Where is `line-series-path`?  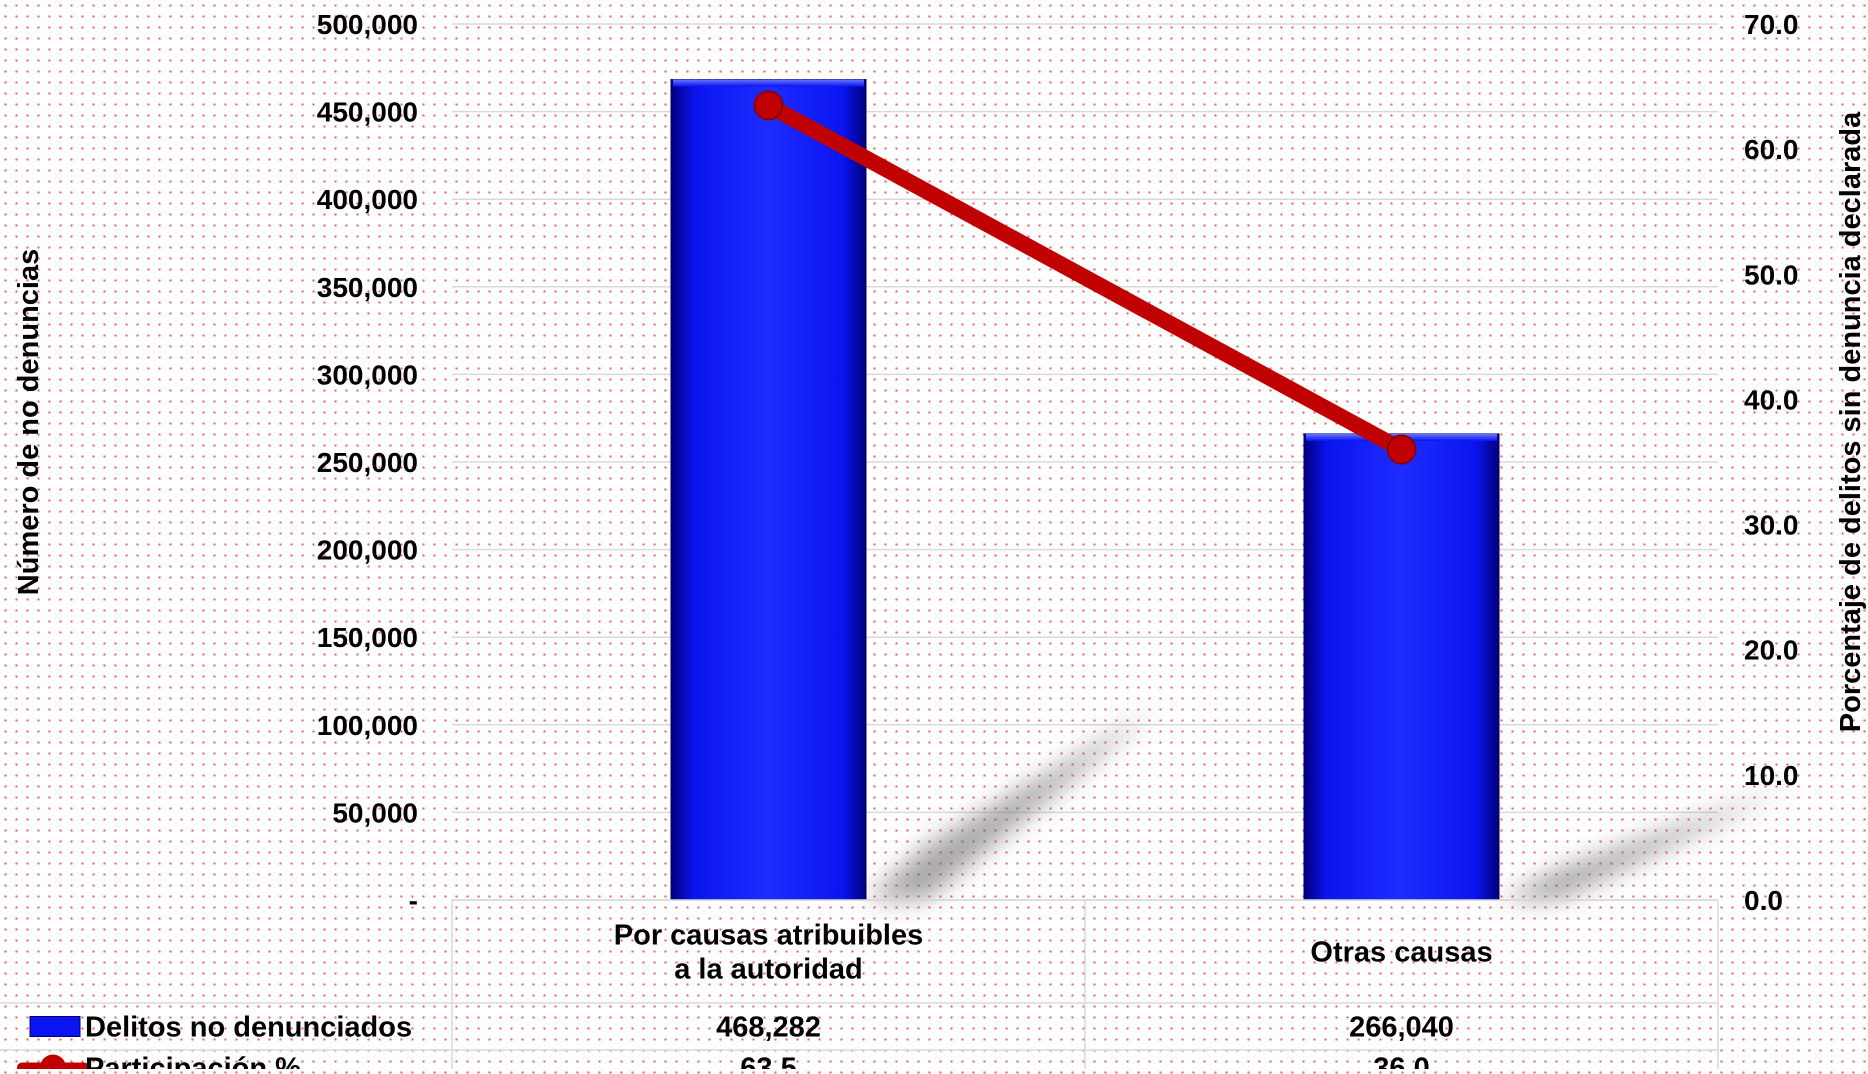 line-series-path is located at coordinates (1085, 277).